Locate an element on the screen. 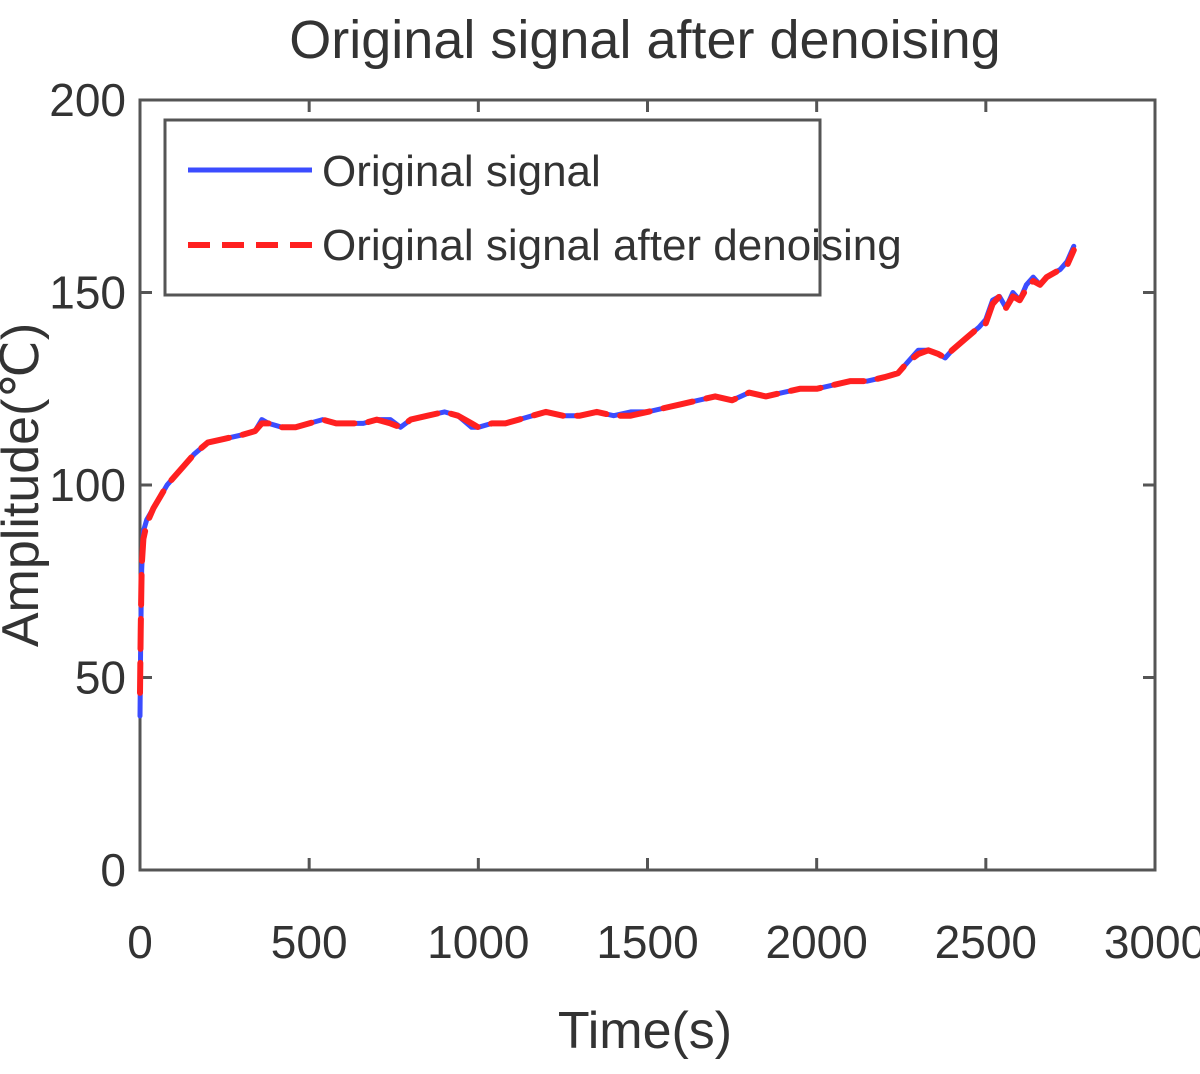 Image resolution: width=1200 pixels, height=1074 pixels. y-tick-label-1: 50 is located at coordinates (100, 678).